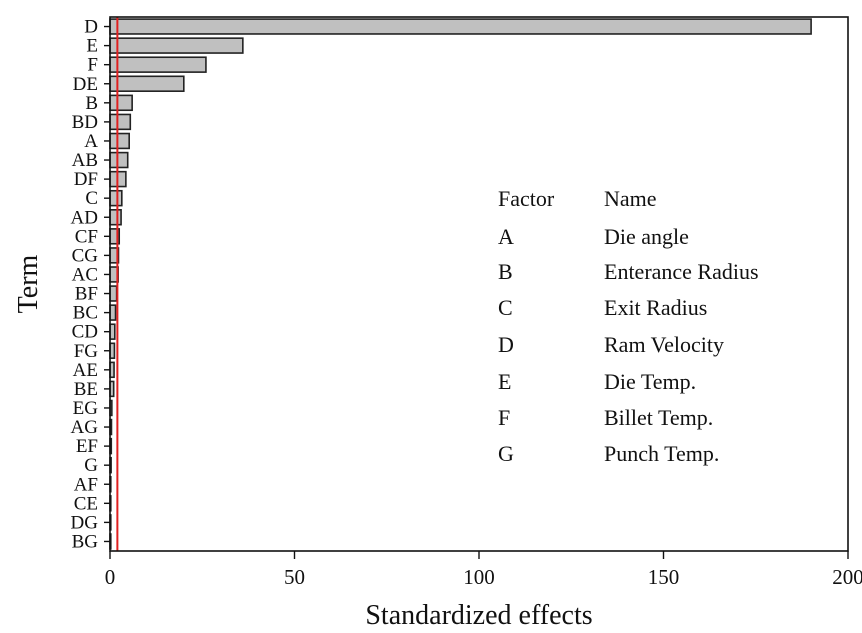 This screenshot has height=633, width=862. What do you see at coordinates (85, 84) in the screenshot?
I see `y-label-de: DE` at bounding box center [85, 84].